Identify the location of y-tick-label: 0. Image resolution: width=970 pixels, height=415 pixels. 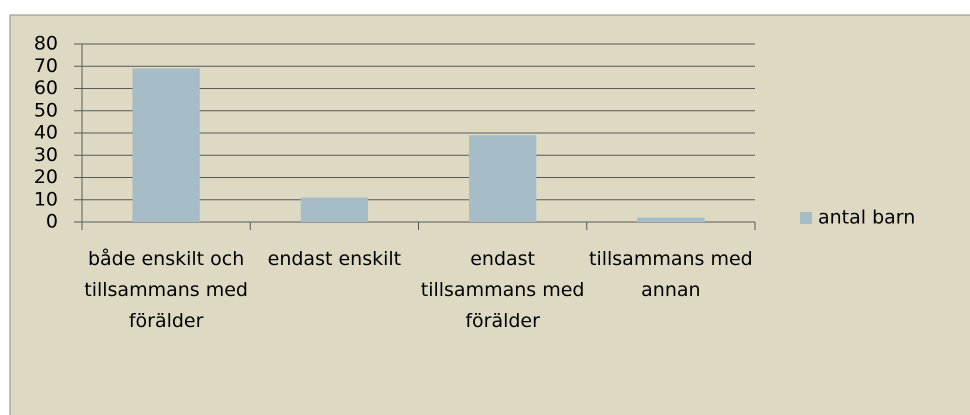
(52, 222).